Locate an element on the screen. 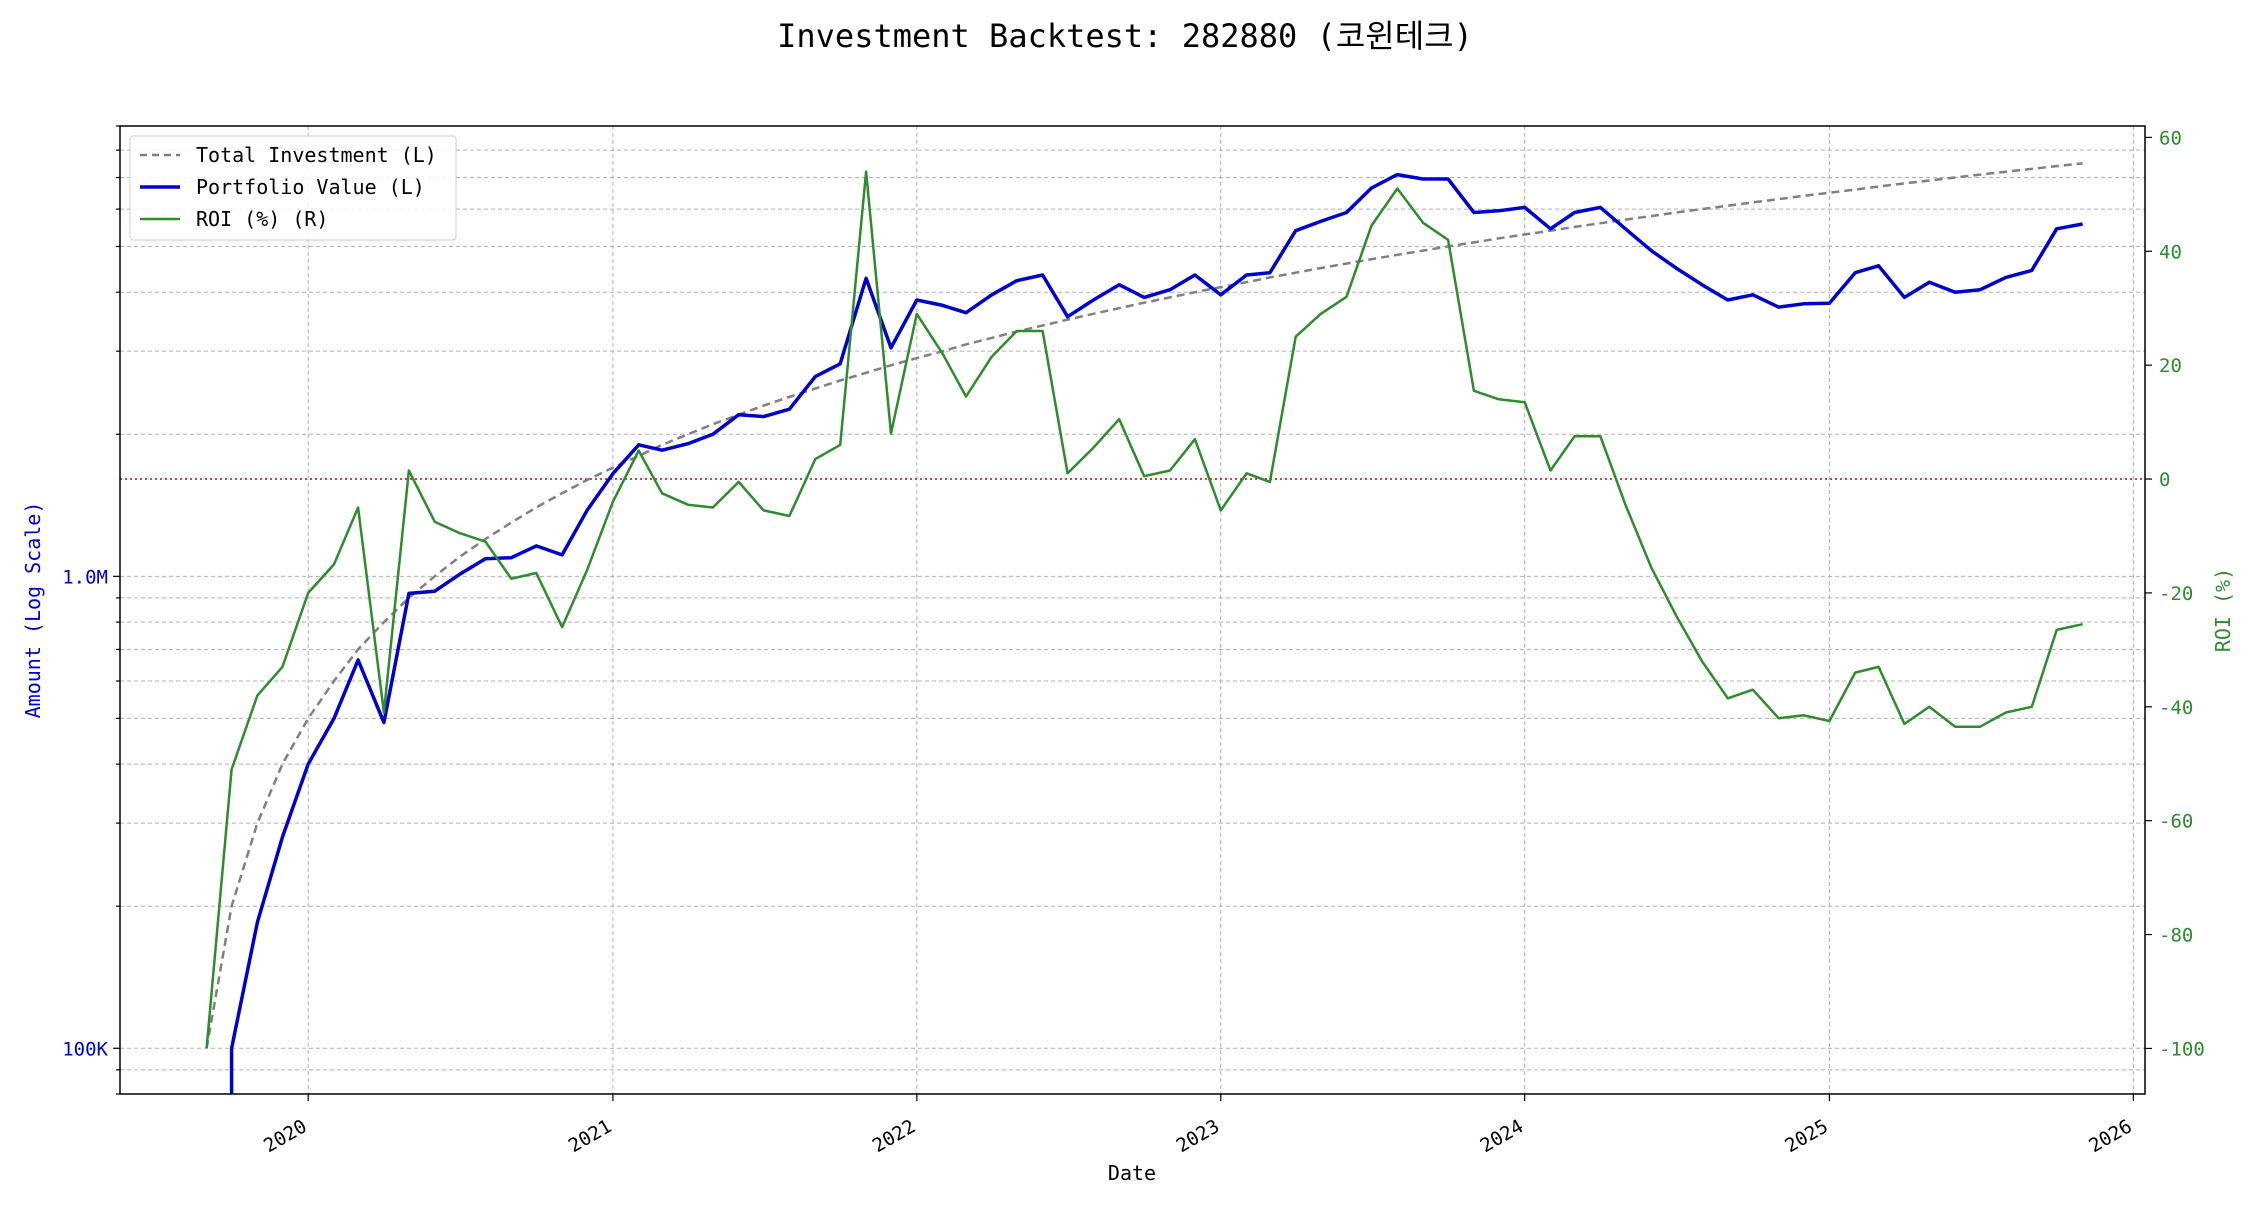 This screenshot has width=2250, height=1205. legend-label-roi: ROI (%) (R) is located at coordinates (262, 219).